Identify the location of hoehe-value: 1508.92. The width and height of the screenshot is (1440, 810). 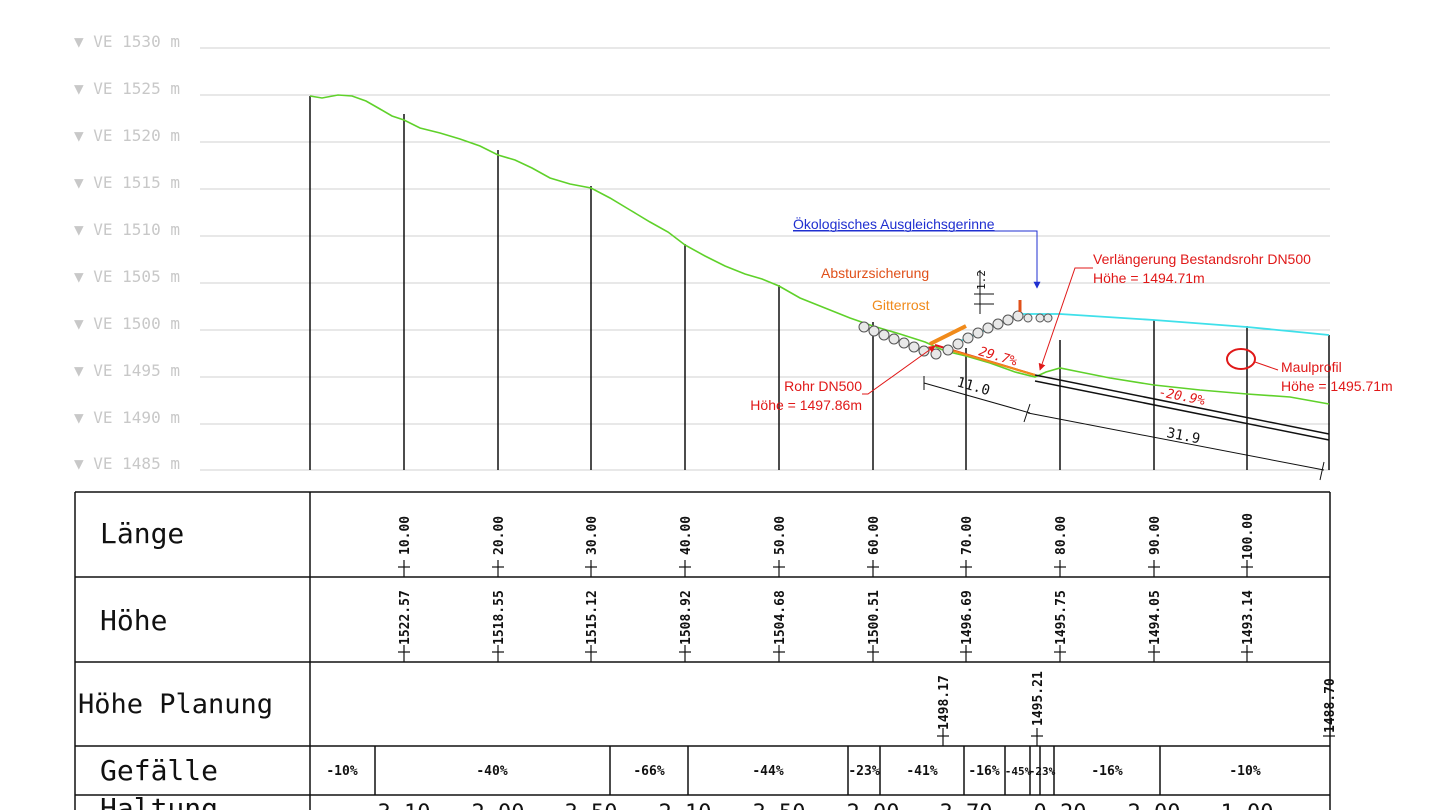
(686, 617).